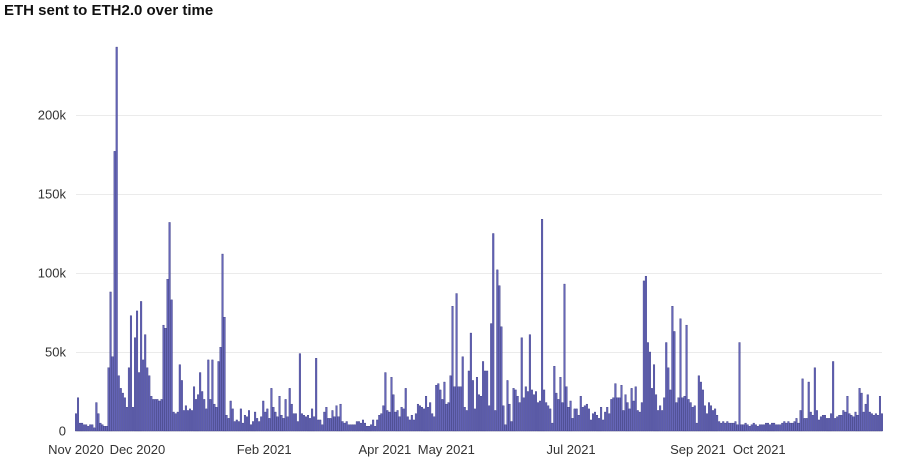  What do you see at coordinates (76, 449) in the screenshot?
I see `x-tick-label: Nov 2020` at bounding box center [76, 449].